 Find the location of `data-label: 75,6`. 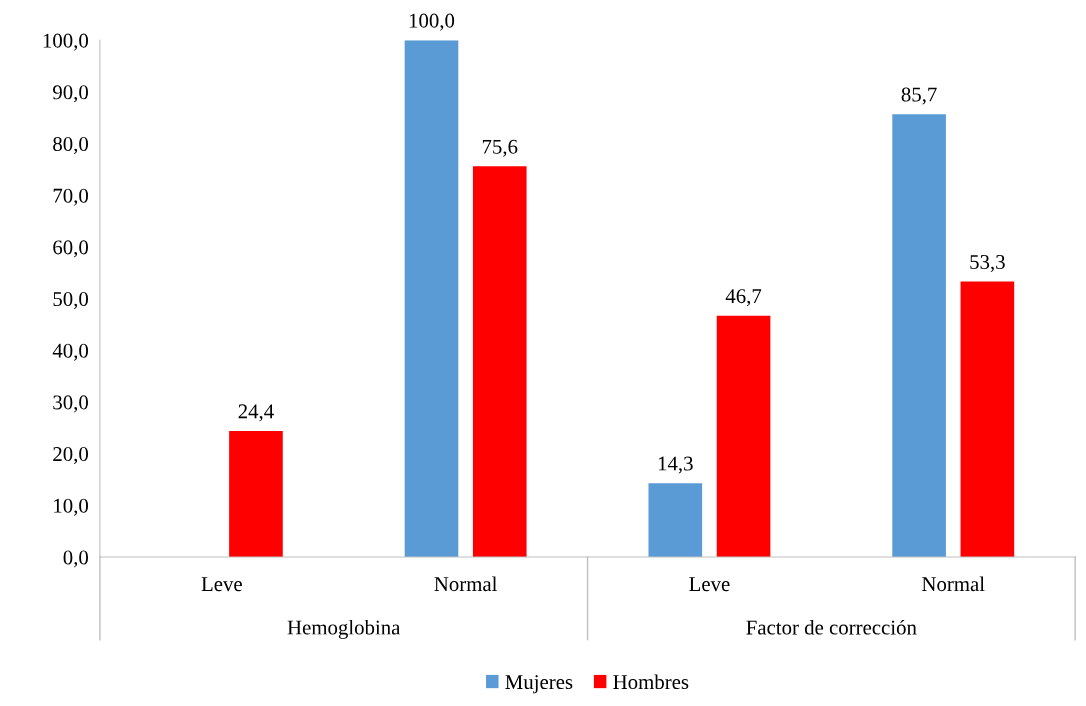

data-label: 75,6 is located at coordinates (500, 148).